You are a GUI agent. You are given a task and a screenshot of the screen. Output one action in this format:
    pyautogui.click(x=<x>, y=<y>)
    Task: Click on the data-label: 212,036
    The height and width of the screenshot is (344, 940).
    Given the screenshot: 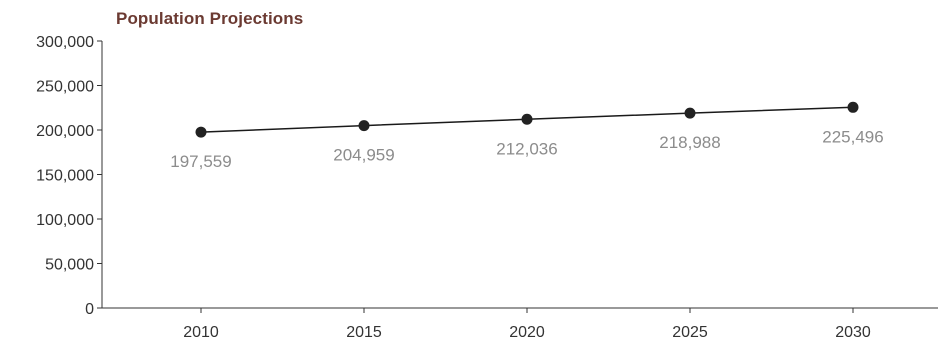 What is the action you would take?
    pyautogui.click(x=526, y=148)
    